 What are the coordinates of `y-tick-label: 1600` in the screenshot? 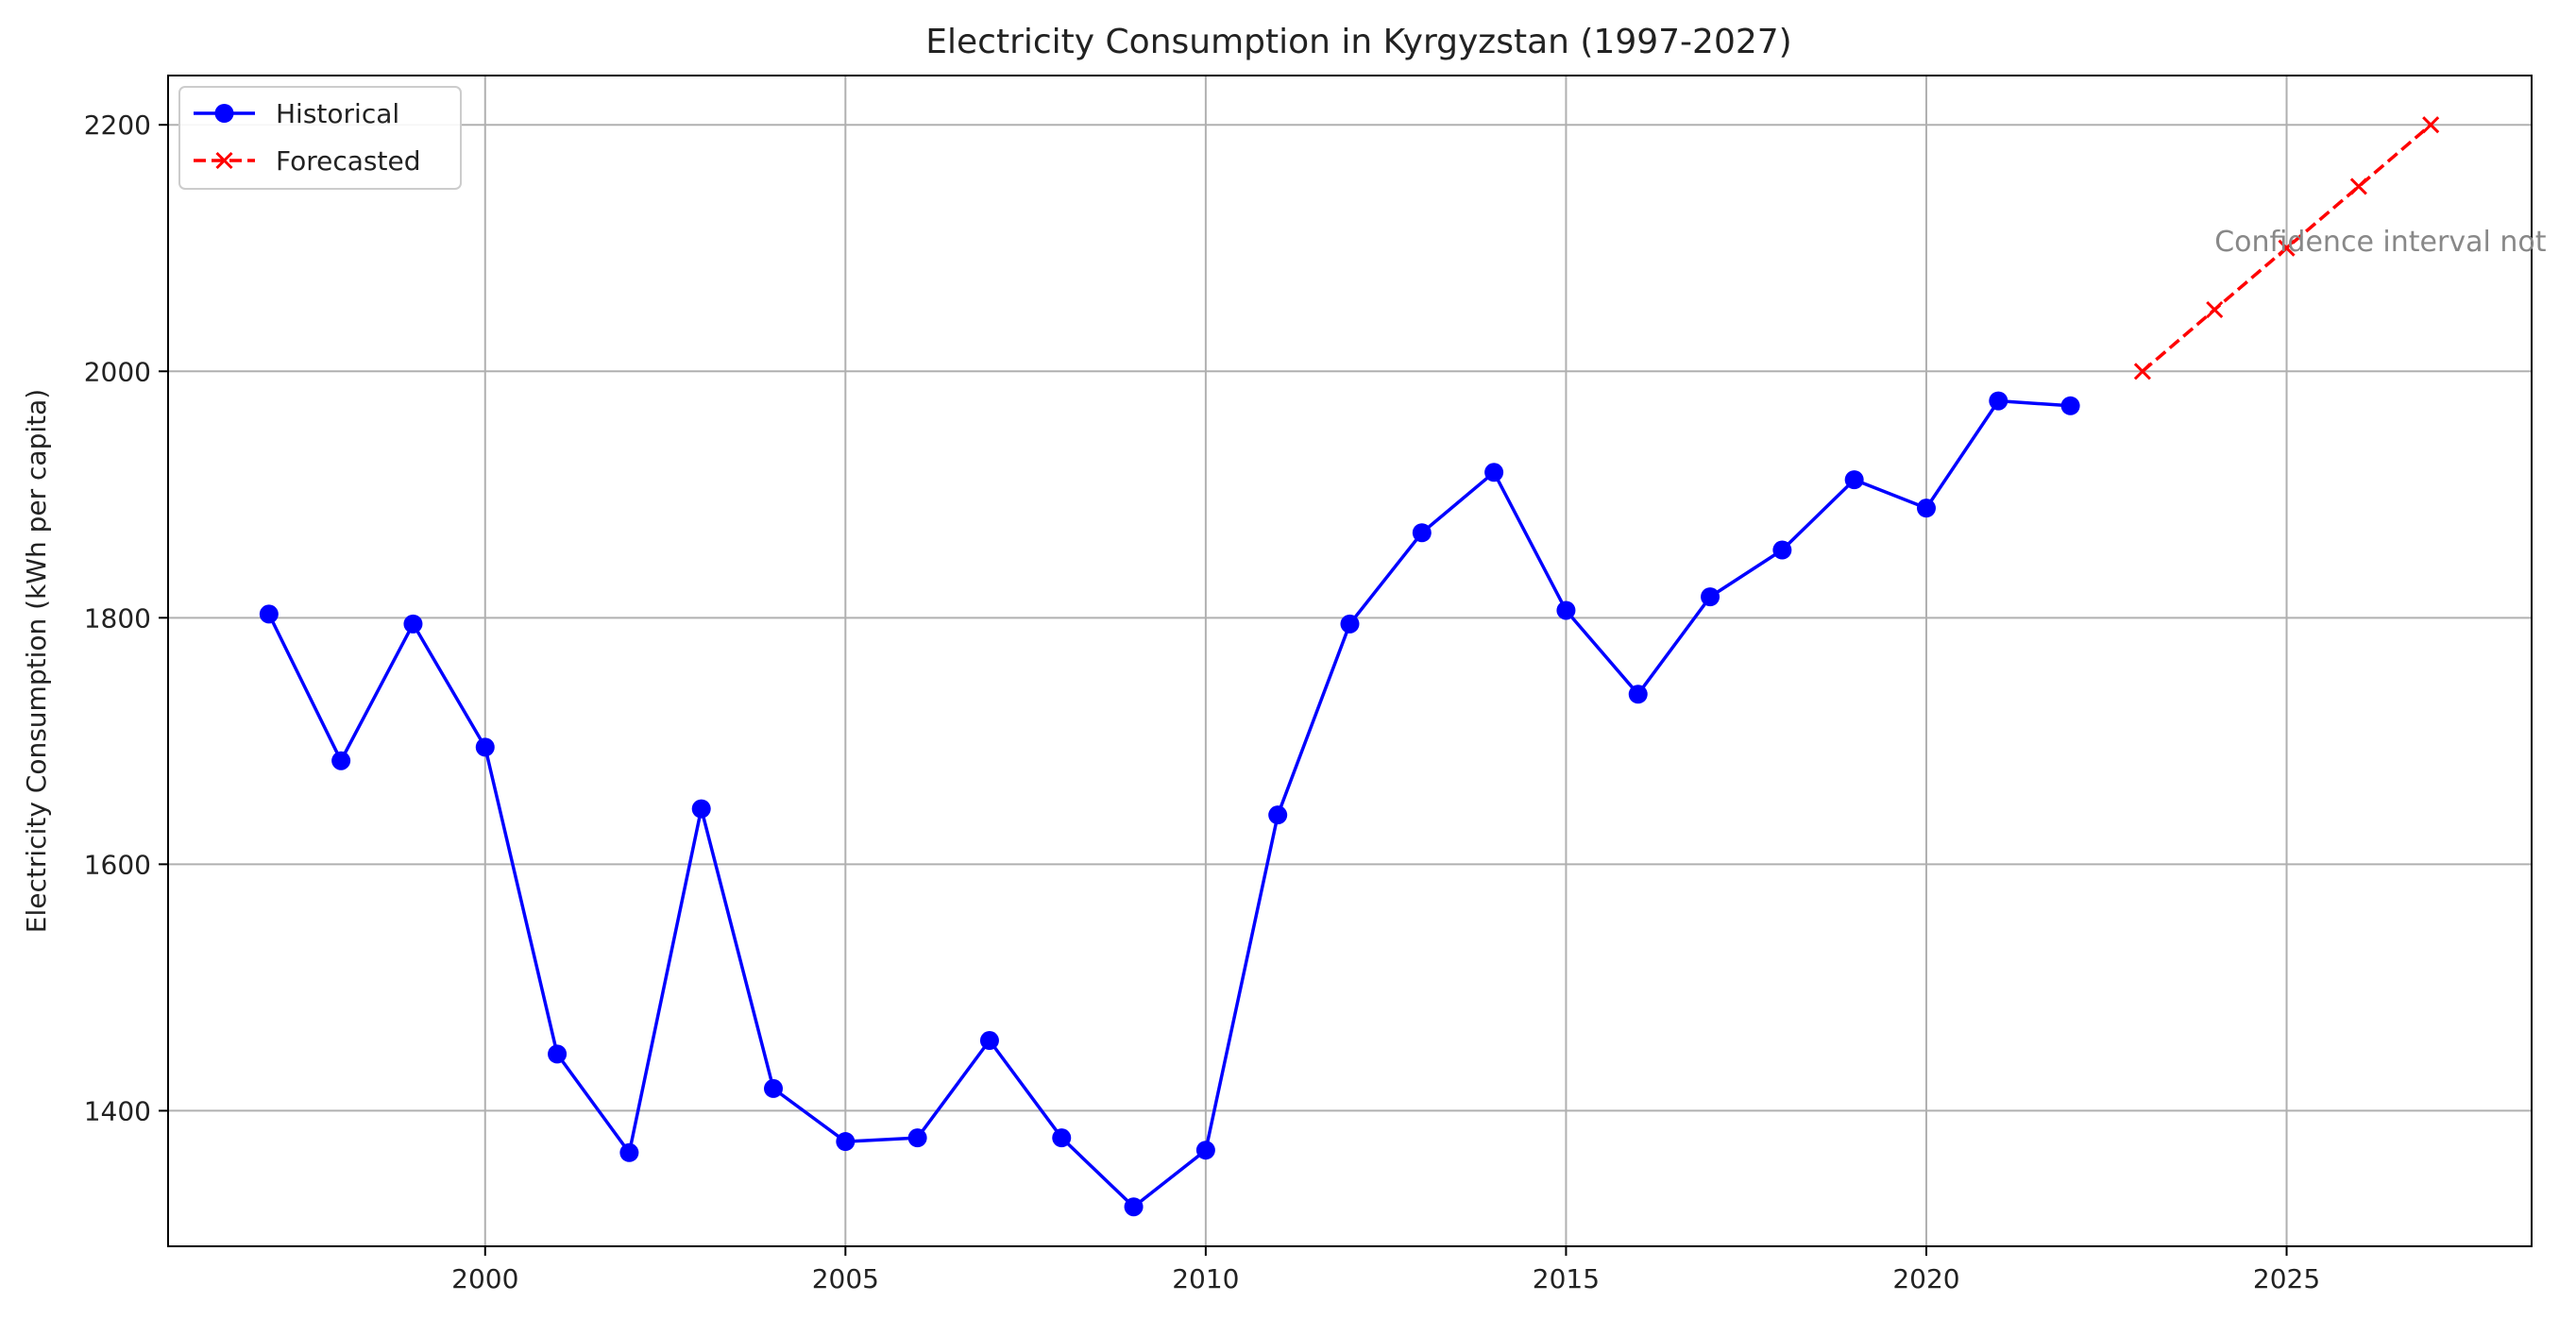 It's located at (117, 864).